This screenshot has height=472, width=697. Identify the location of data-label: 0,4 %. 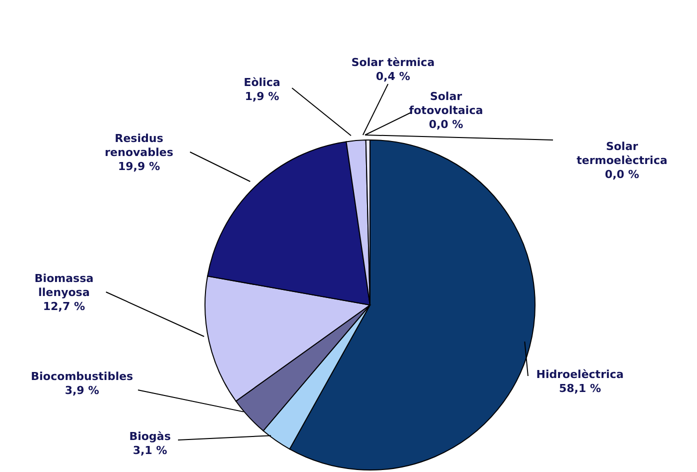
(393, 76).